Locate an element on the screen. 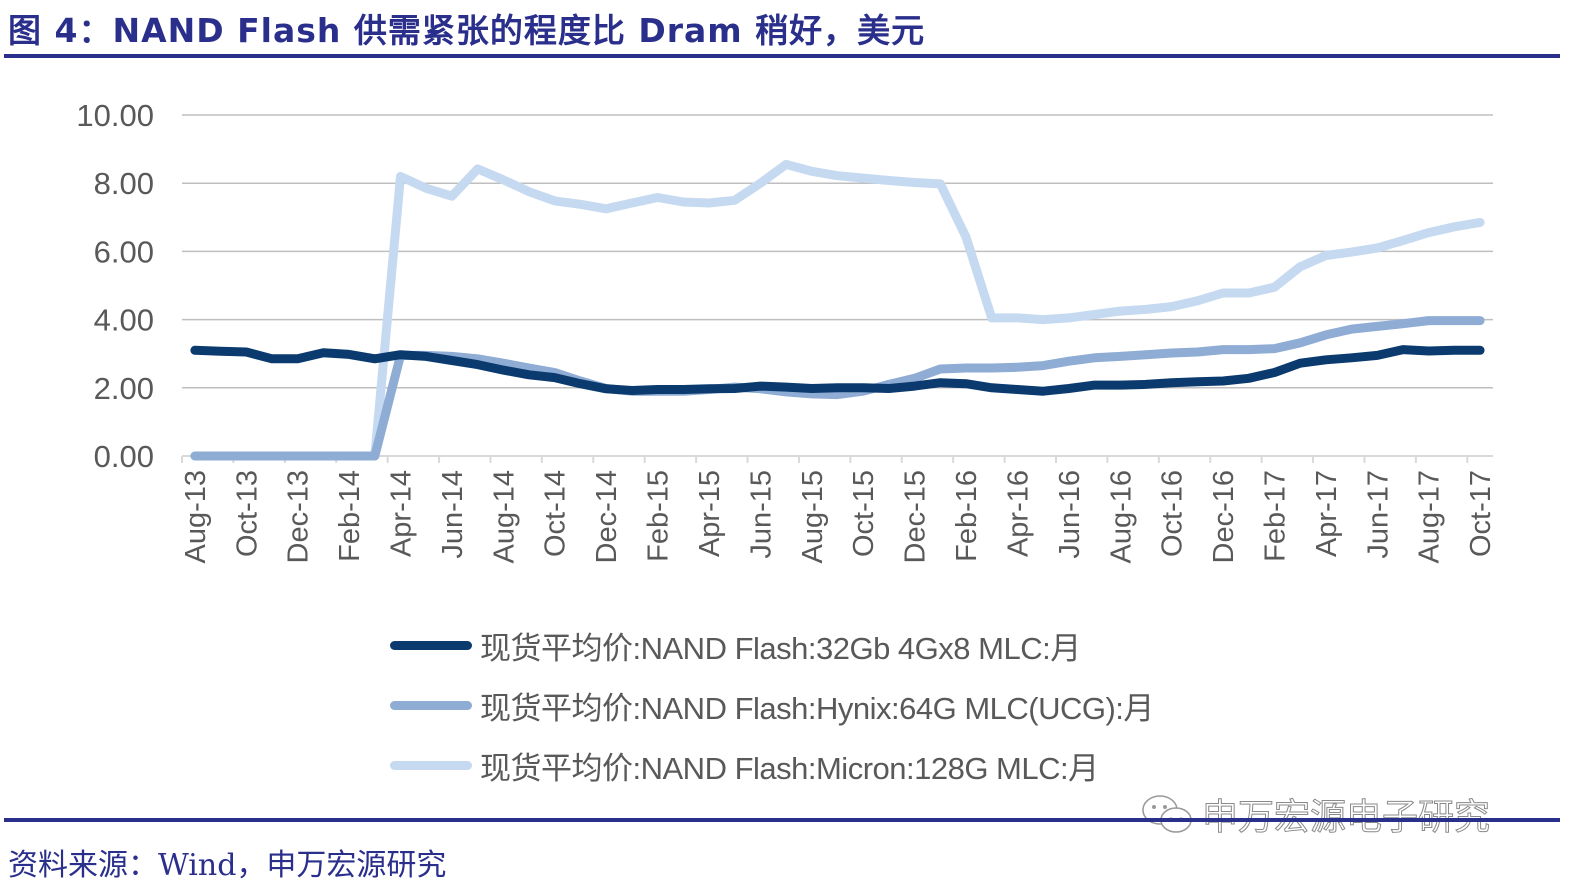 This screenshot has width=1576, height=887. x-tick-label: Apr-17 is located at coordinates (1327, 513).